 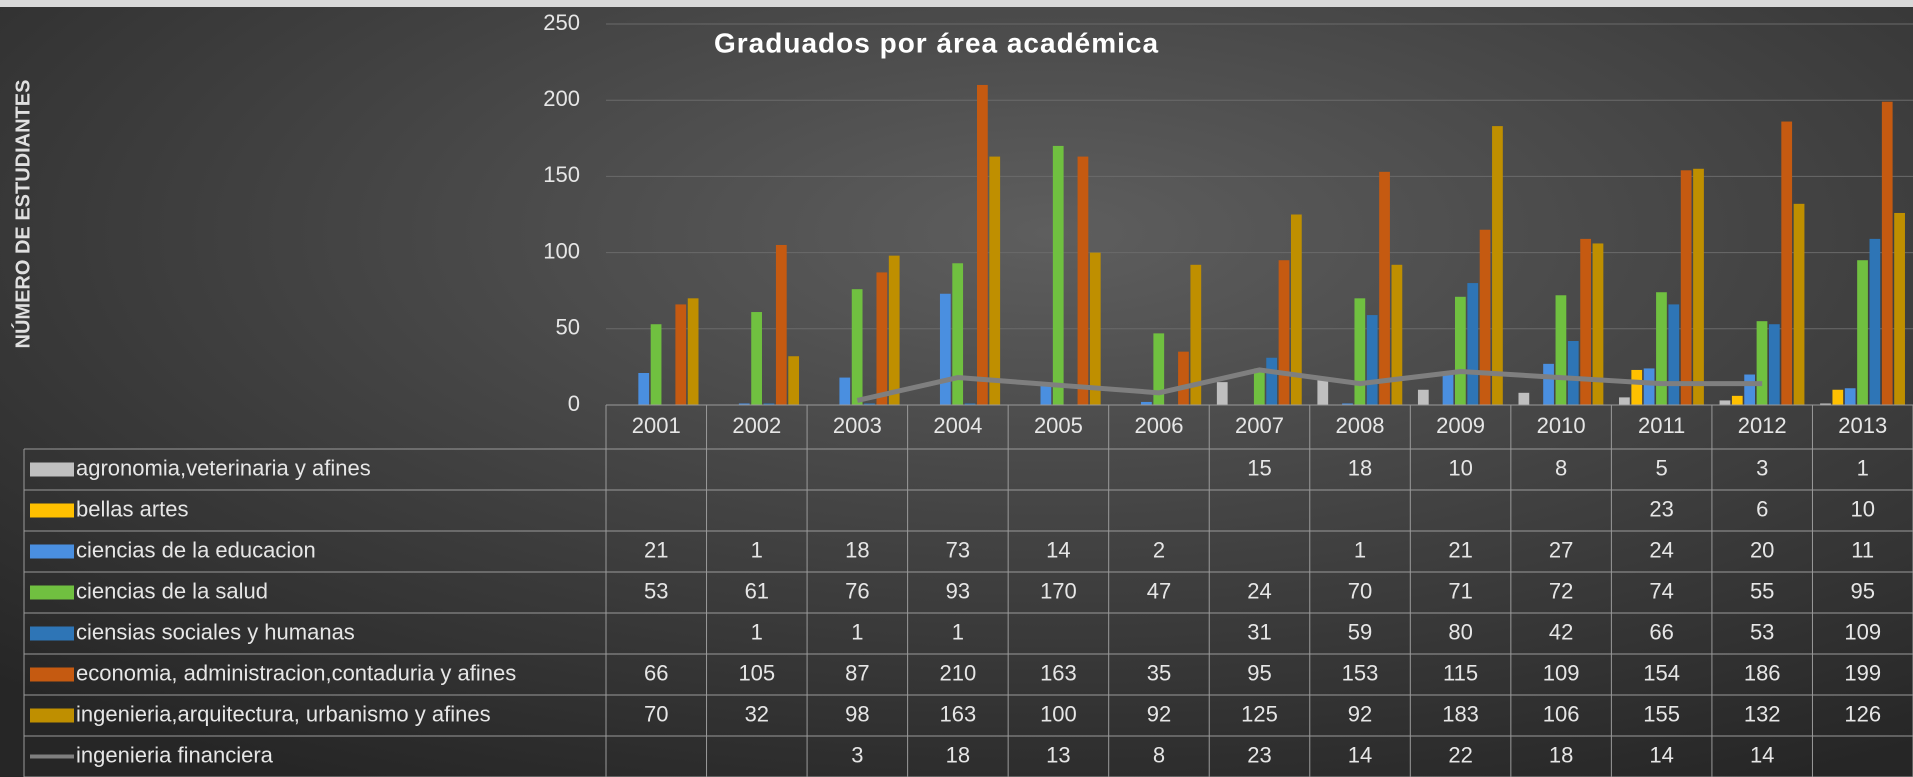 I want to click on table-value: 10, so click(x=1862, y=508).